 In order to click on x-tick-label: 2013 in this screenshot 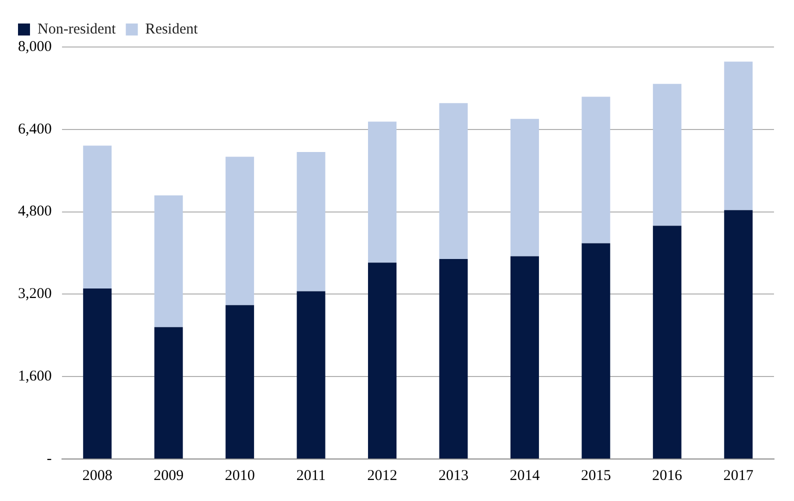, I will do `click(453, 476)`.